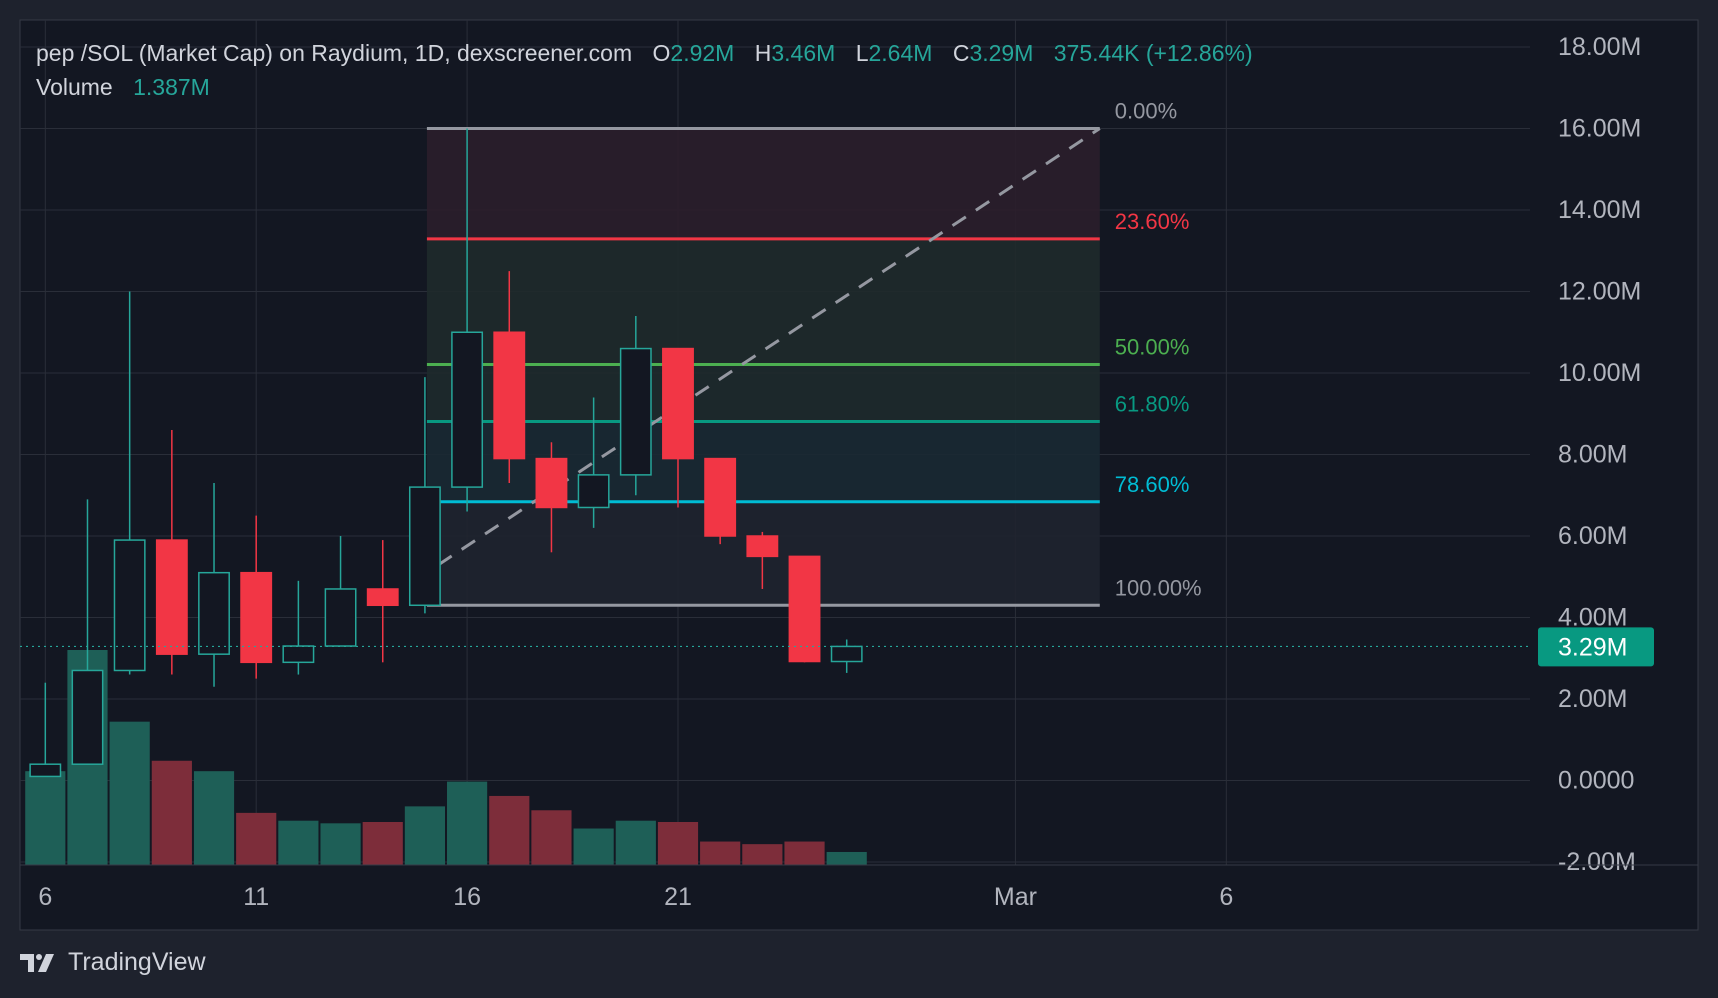 The width and height of the screenshot is (1718, 998). What do you see at coordinates (1599, 373) in the screenshot?
I see `y-tick-label: 10.00M` at bounding box center [1599, 373].